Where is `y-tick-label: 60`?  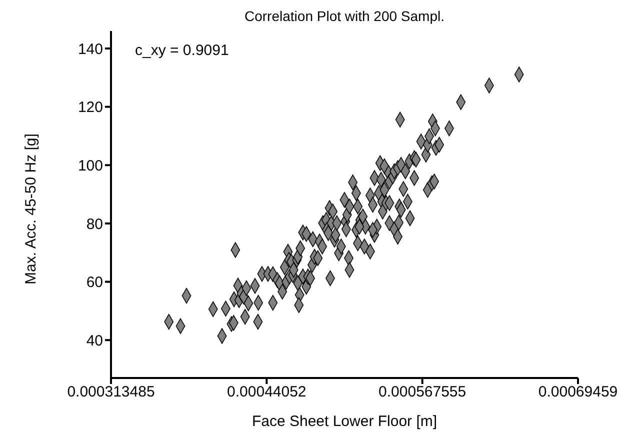
y-tick-label: 60 is located at coordinates (94, 283).